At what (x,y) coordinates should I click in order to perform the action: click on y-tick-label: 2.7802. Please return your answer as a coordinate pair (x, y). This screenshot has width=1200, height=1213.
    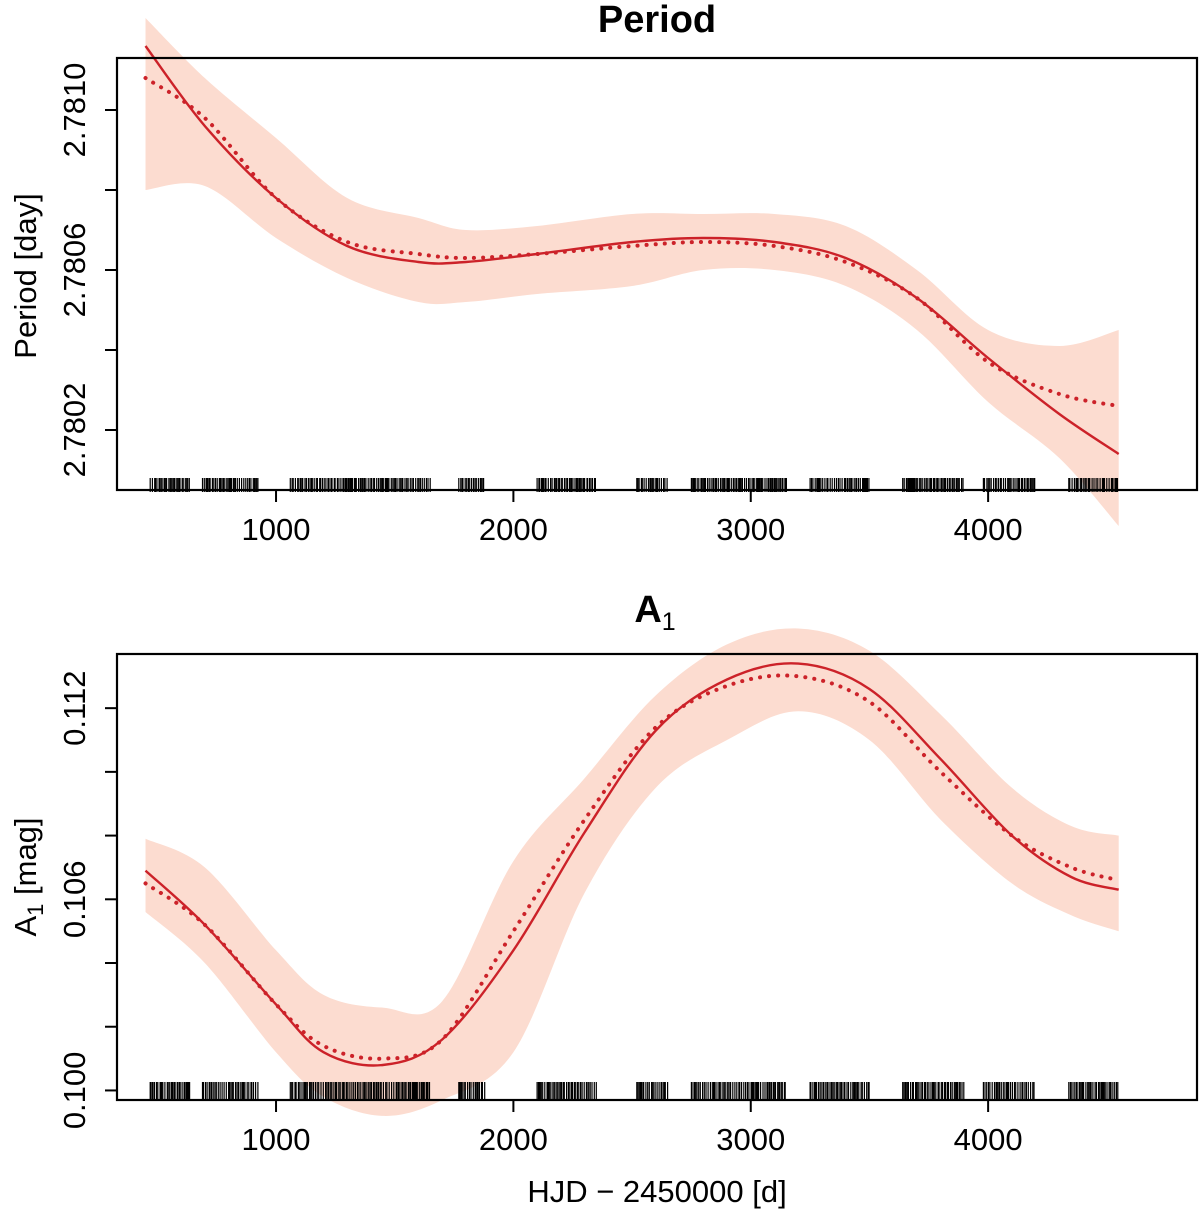
    Looking at the image, I should click on (74, 430).